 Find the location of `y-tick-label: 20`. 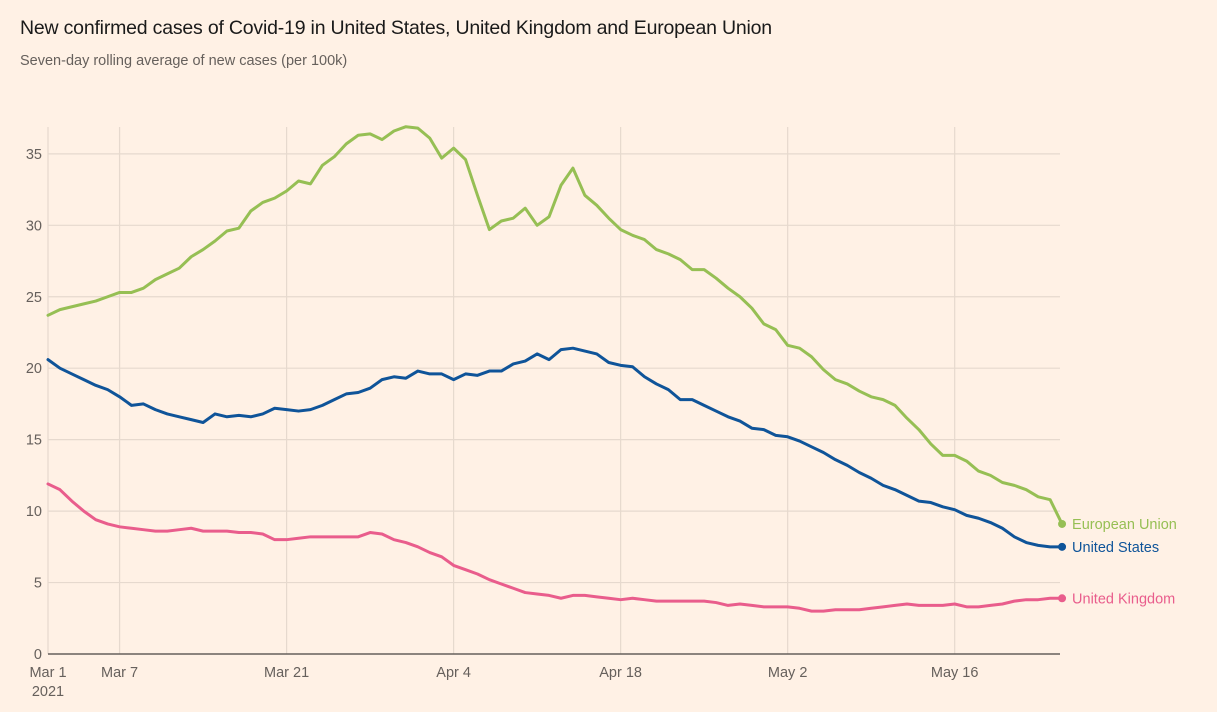

y-tick-label: 20 is located at coordinates (34, 369).